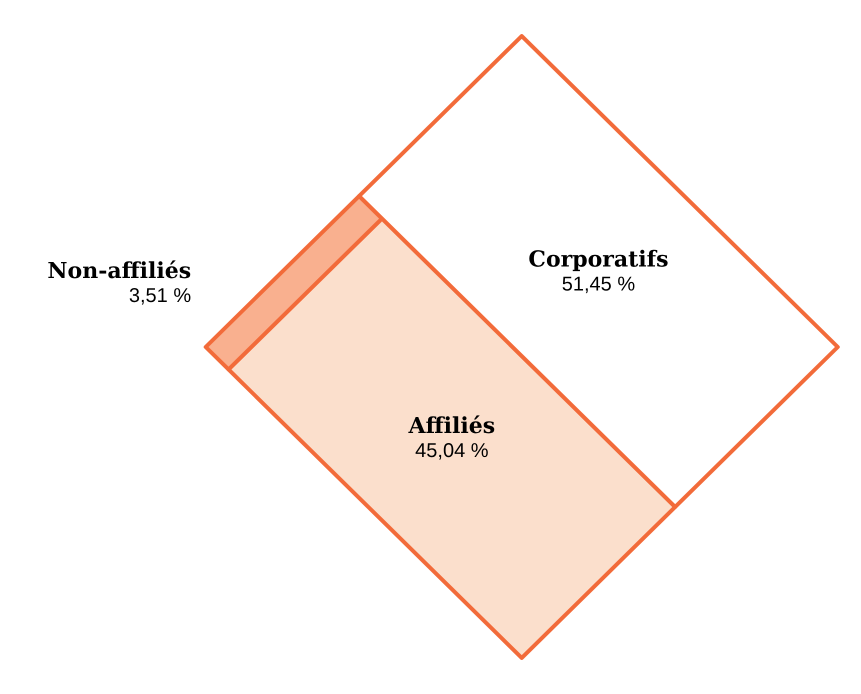 The image size is (861, 694). Describe the element at coordinates (598, 259) in the screenshot. I see `category-label: Corporatifs` at that location.